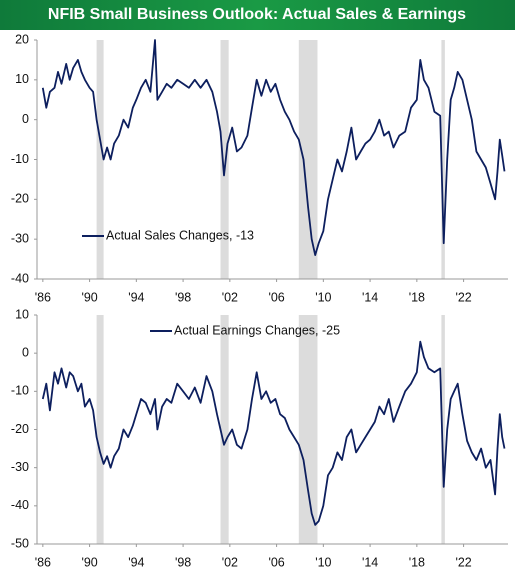 The width and height of the screenshot is (515, 577). I want to click on title-banner, so click(257, 15).